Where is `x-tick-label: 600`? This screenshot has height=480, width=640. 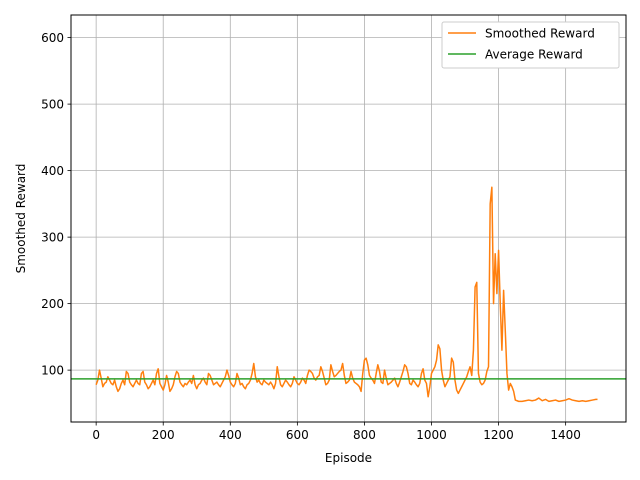 x-tick-label: 600 is located at coordinates (297, 435).